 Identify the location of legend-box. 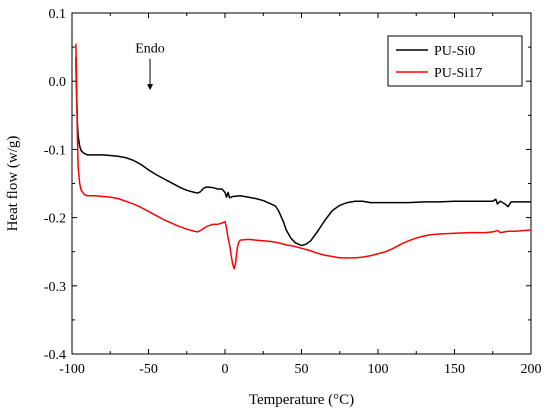
(455, 61).